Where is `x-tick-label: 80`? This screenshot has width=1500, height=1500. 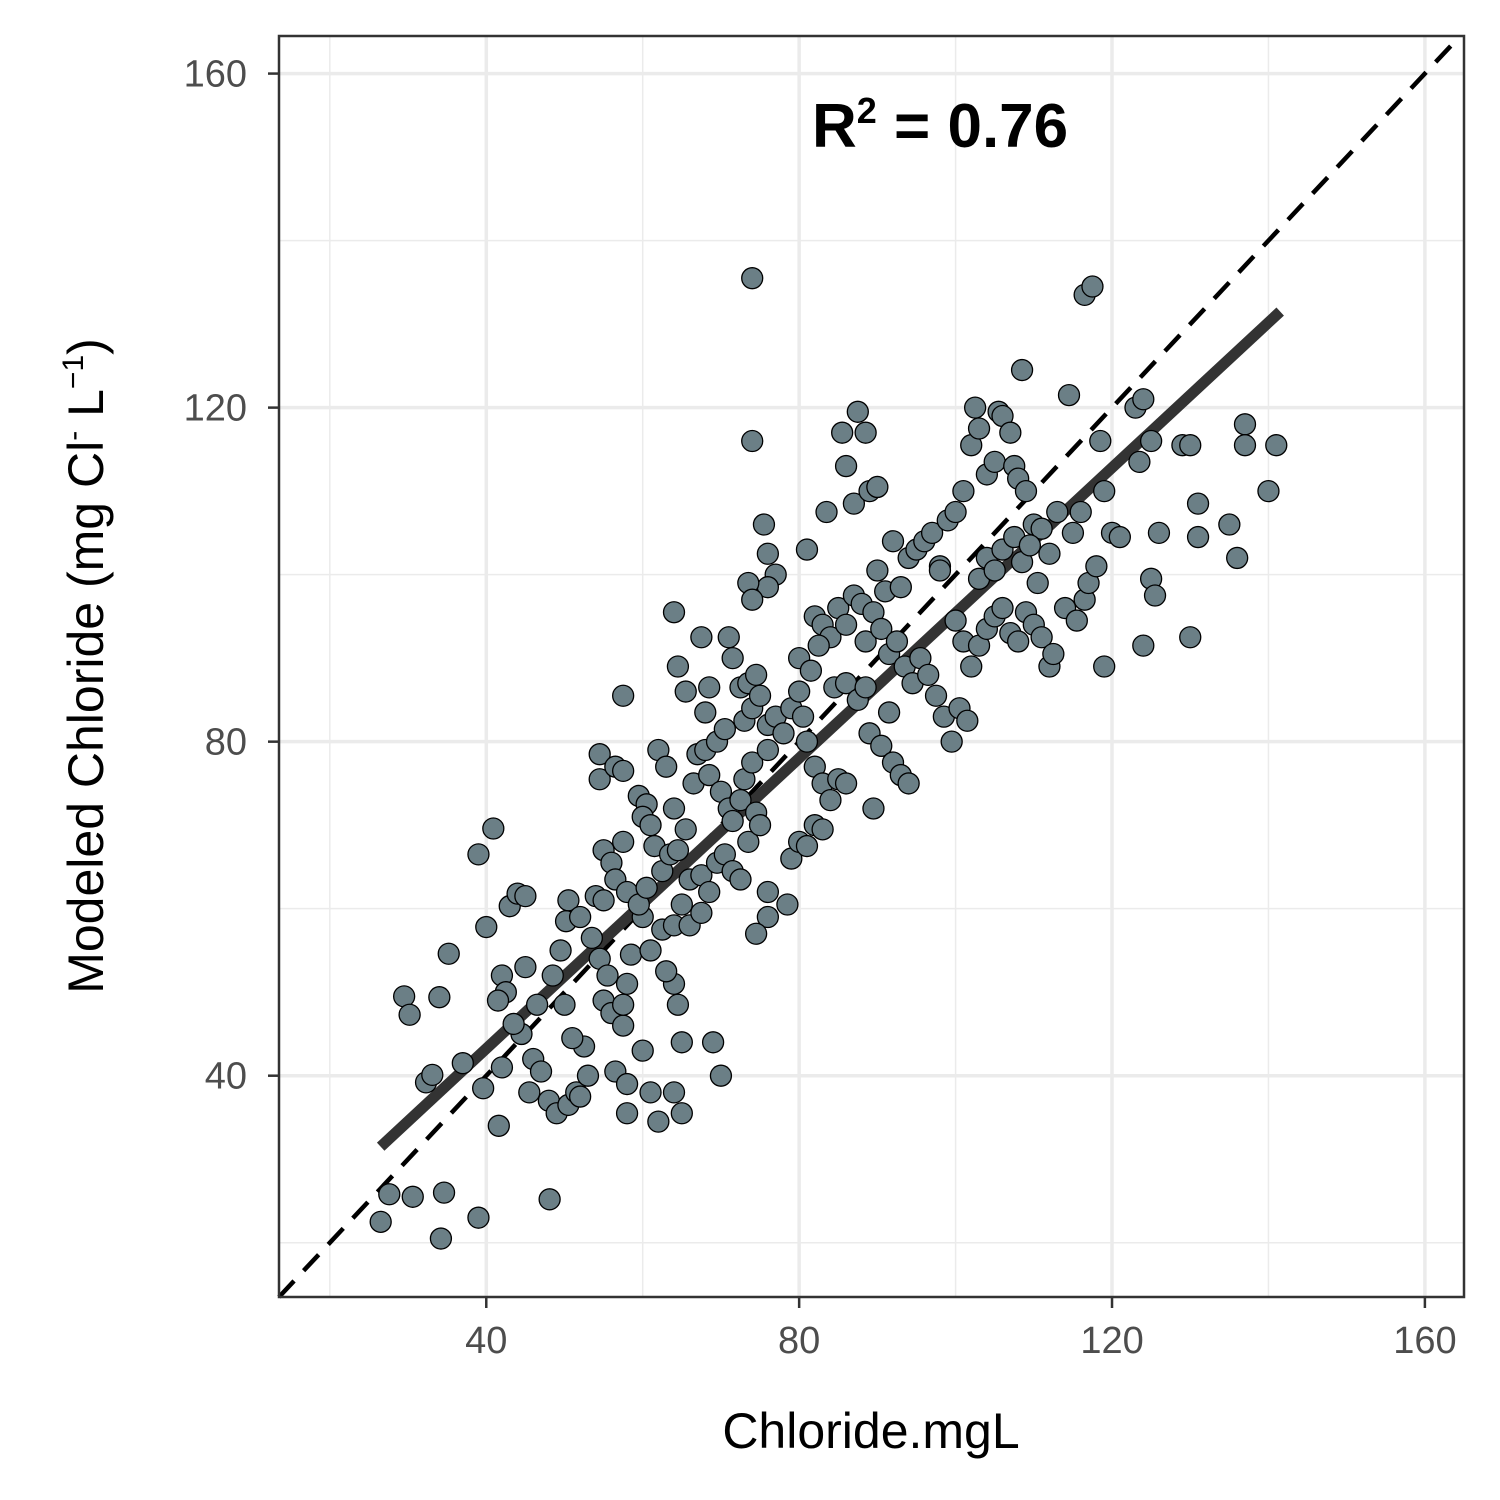 x-tick-label: 80 is located at coordinates (799, 1341).